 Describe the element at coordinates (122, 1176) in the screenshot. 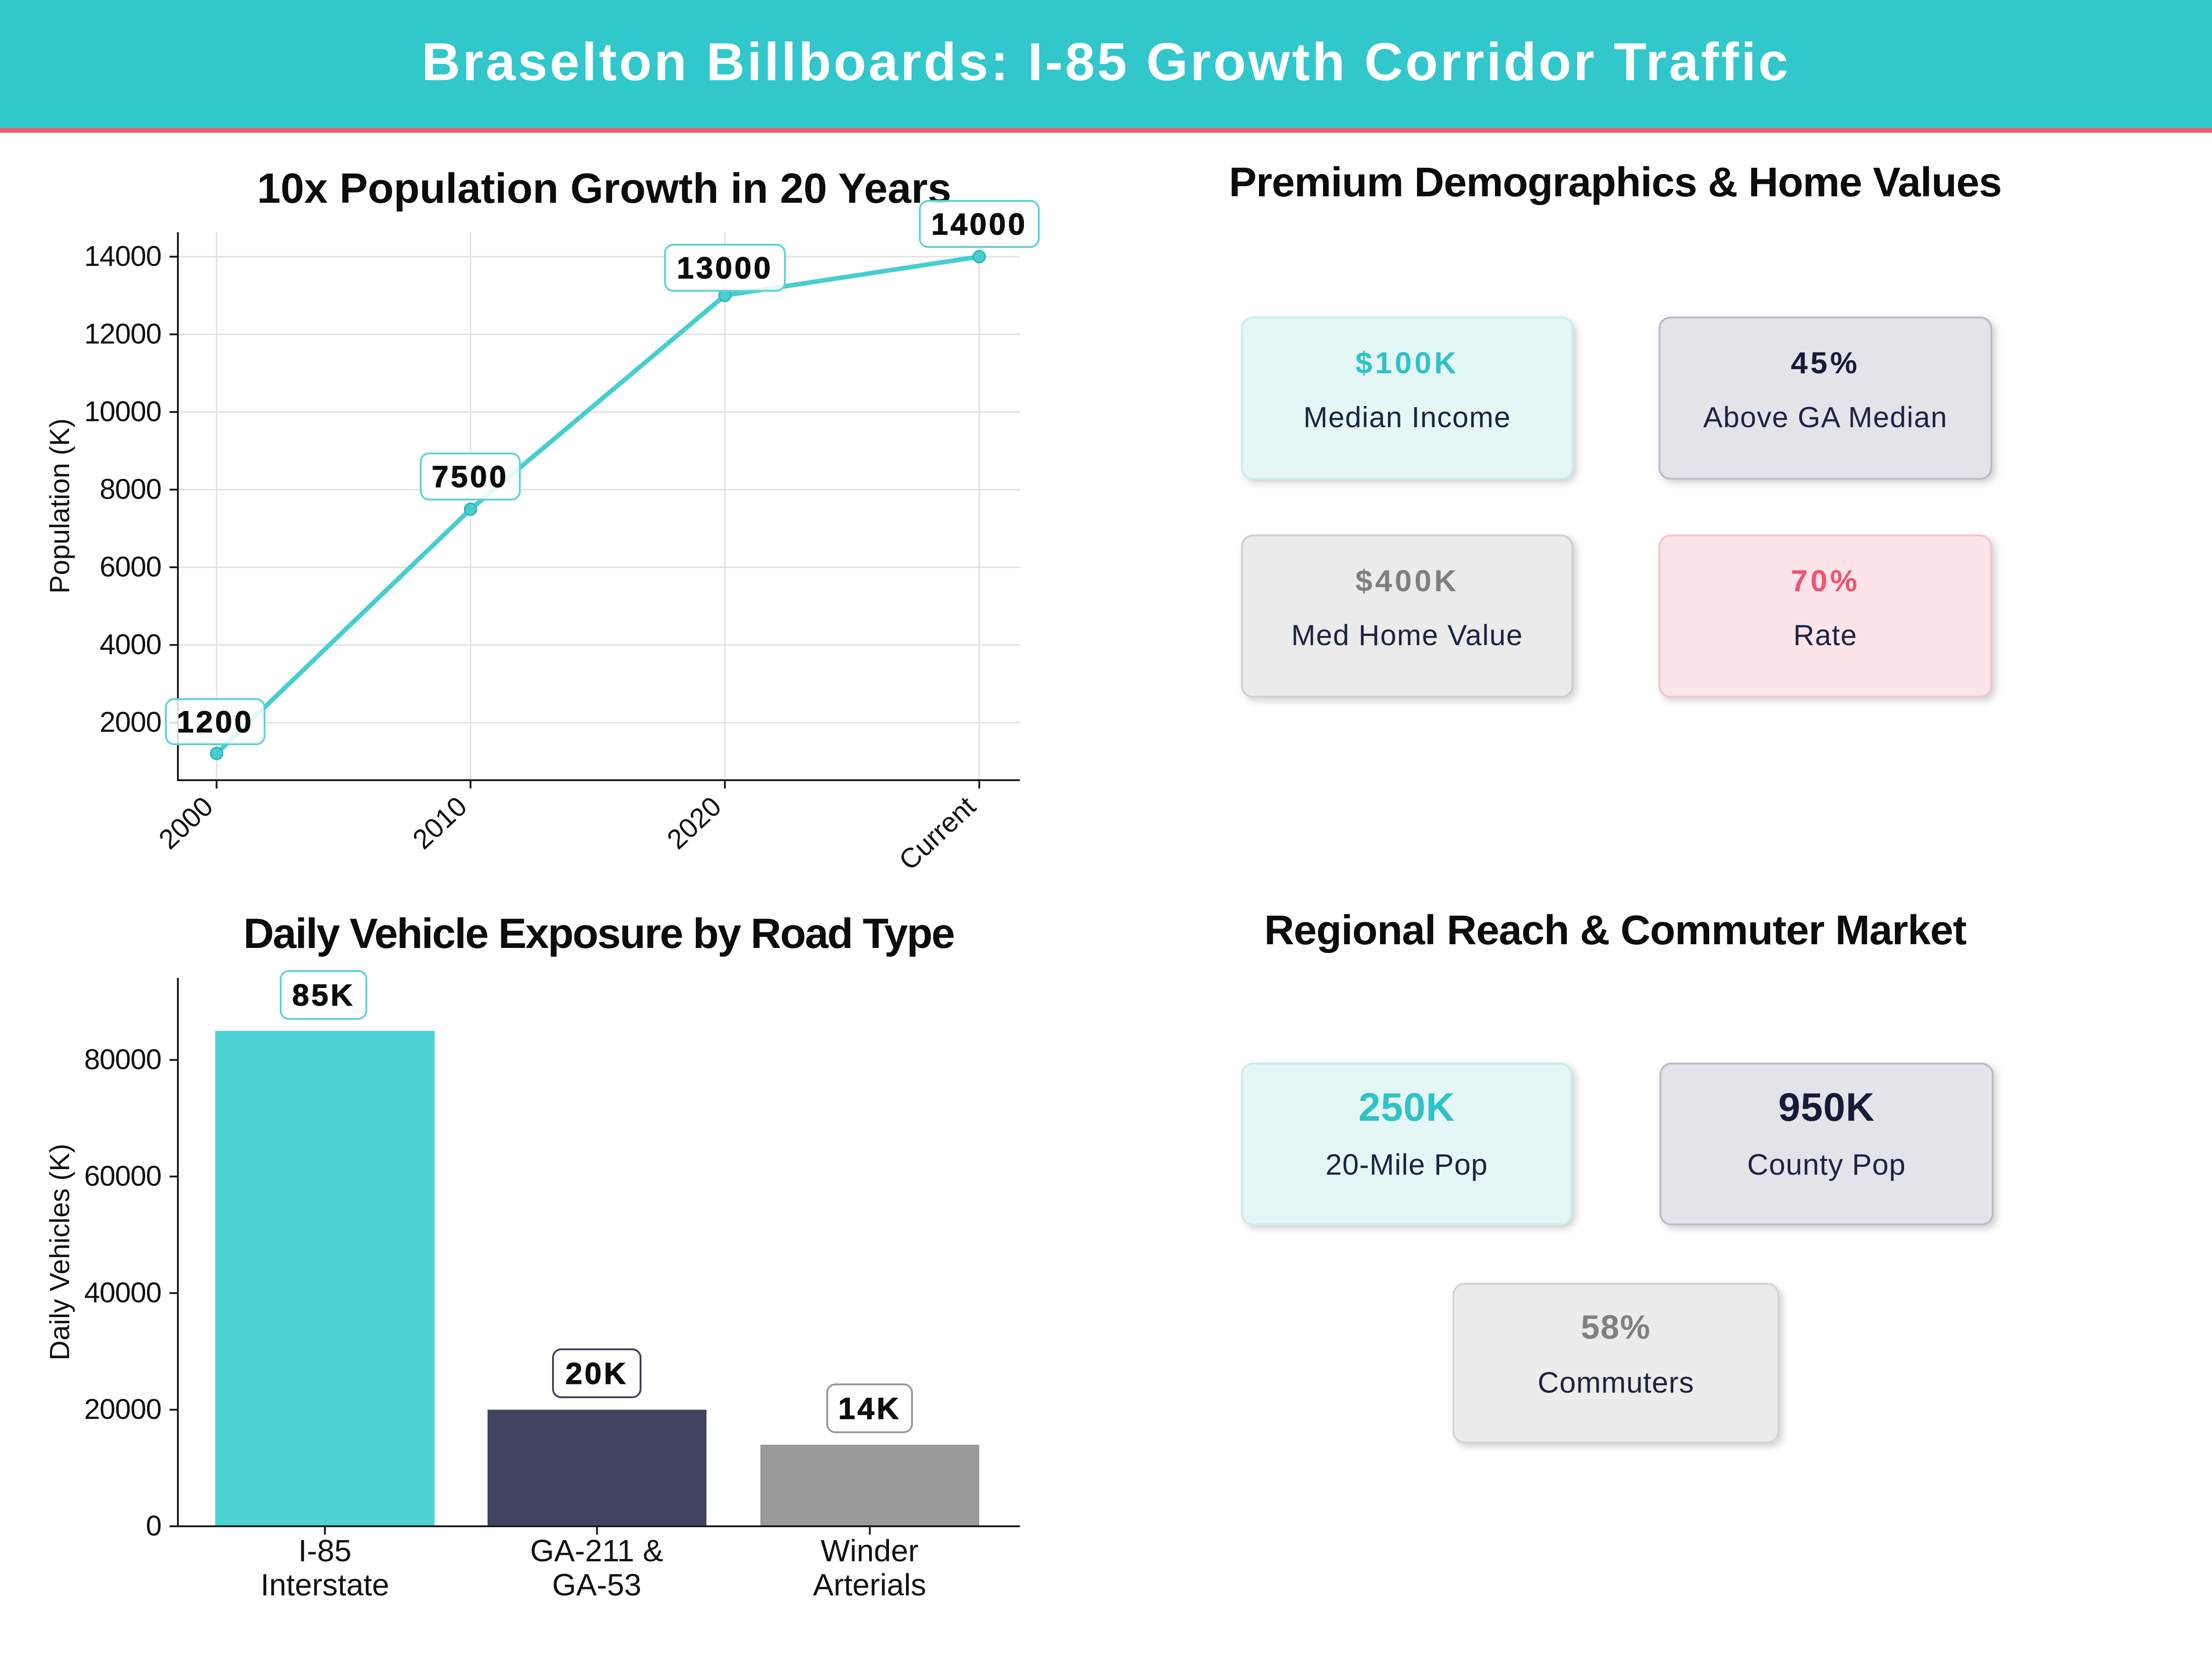

I see `svg-text: 60000` at that location.